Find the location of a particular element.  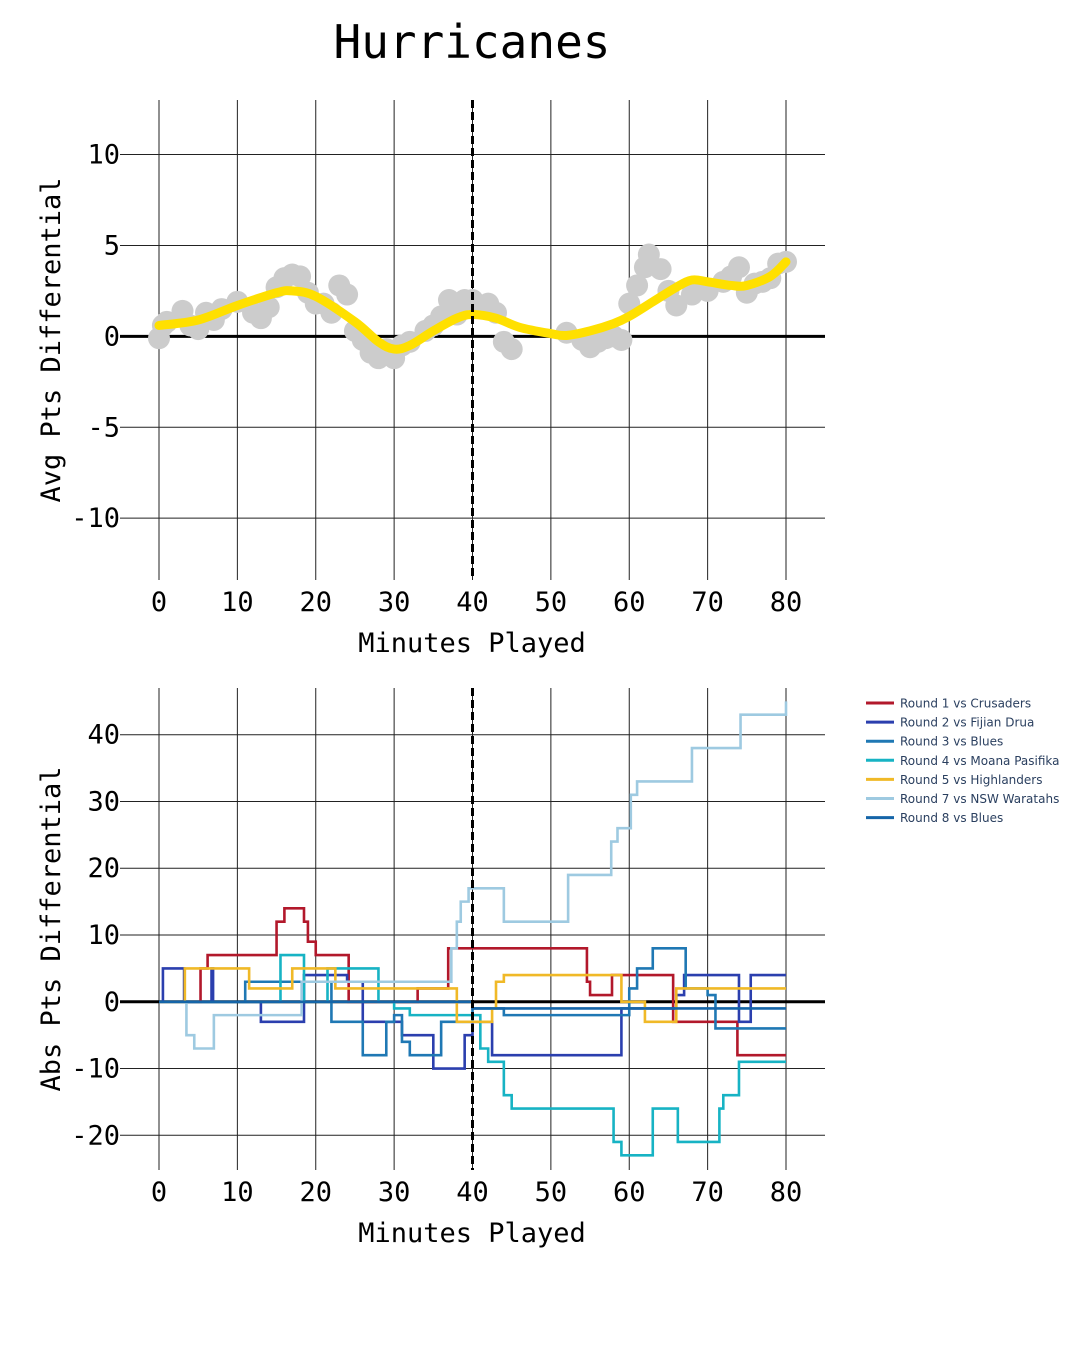

y-axis-title: Abs Pts Differential is located at coordinates (51, 928).